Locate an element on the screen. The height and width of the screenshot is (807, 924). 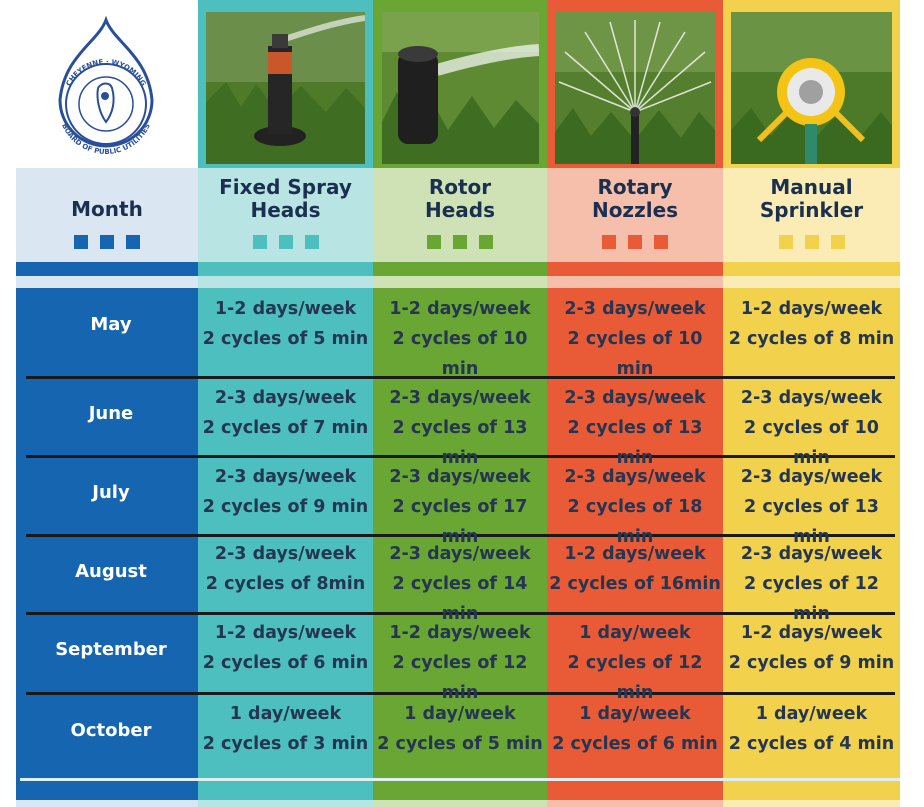
rotary-nozzle-photo is located at coordinates (635, 88).